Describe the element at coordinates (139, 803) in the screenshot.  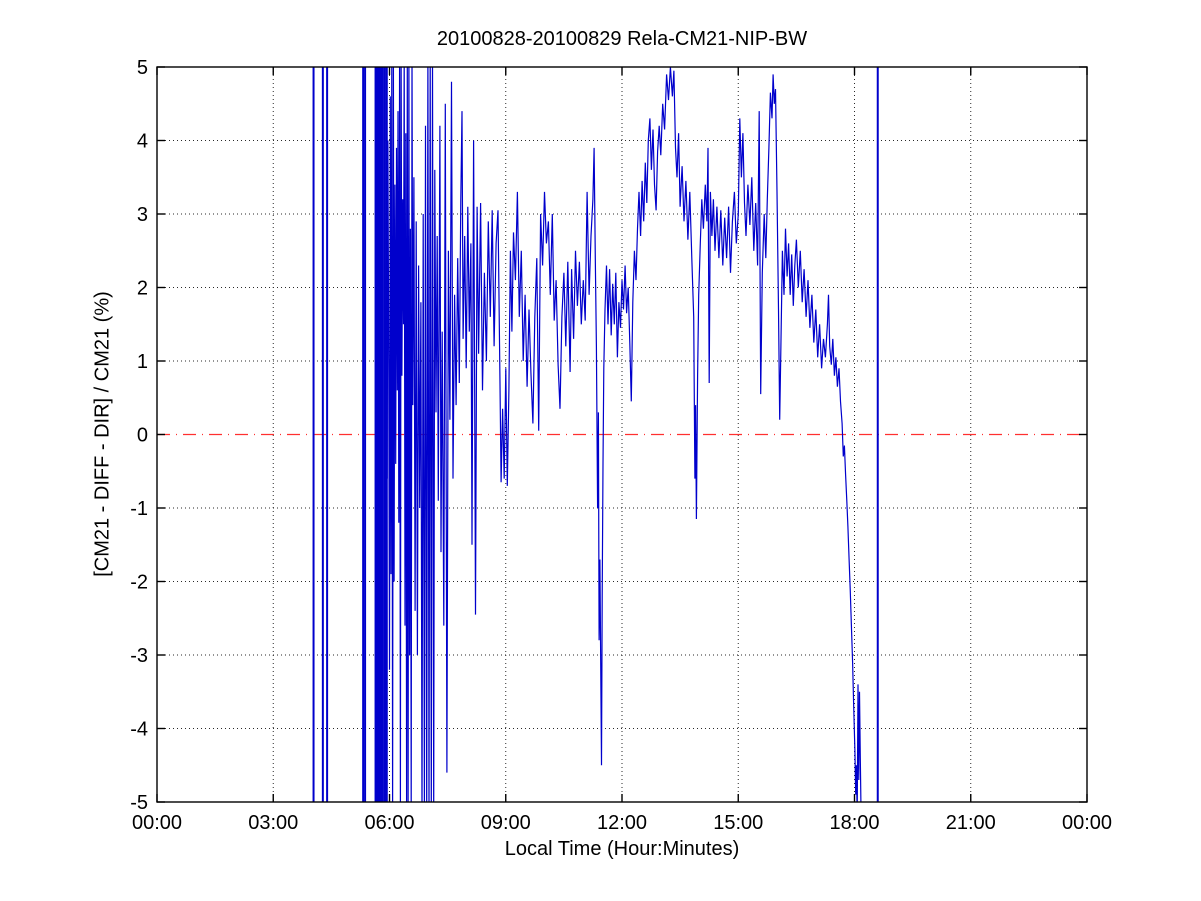
I see `y-tick-label: -5` at that location.